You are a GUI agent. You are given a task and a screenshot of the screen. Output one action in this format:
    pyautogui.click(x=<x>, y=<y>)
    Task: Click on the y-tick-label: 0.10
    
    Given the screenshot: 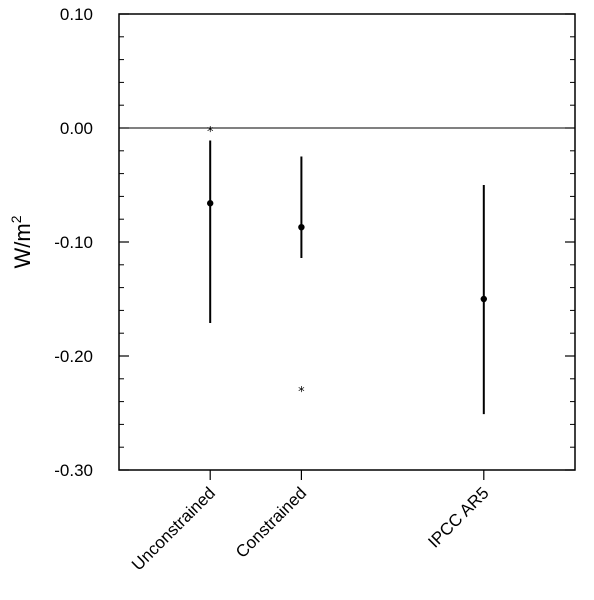 What is the action you would take?
    pyautogui.click(x=76, y=14)
    